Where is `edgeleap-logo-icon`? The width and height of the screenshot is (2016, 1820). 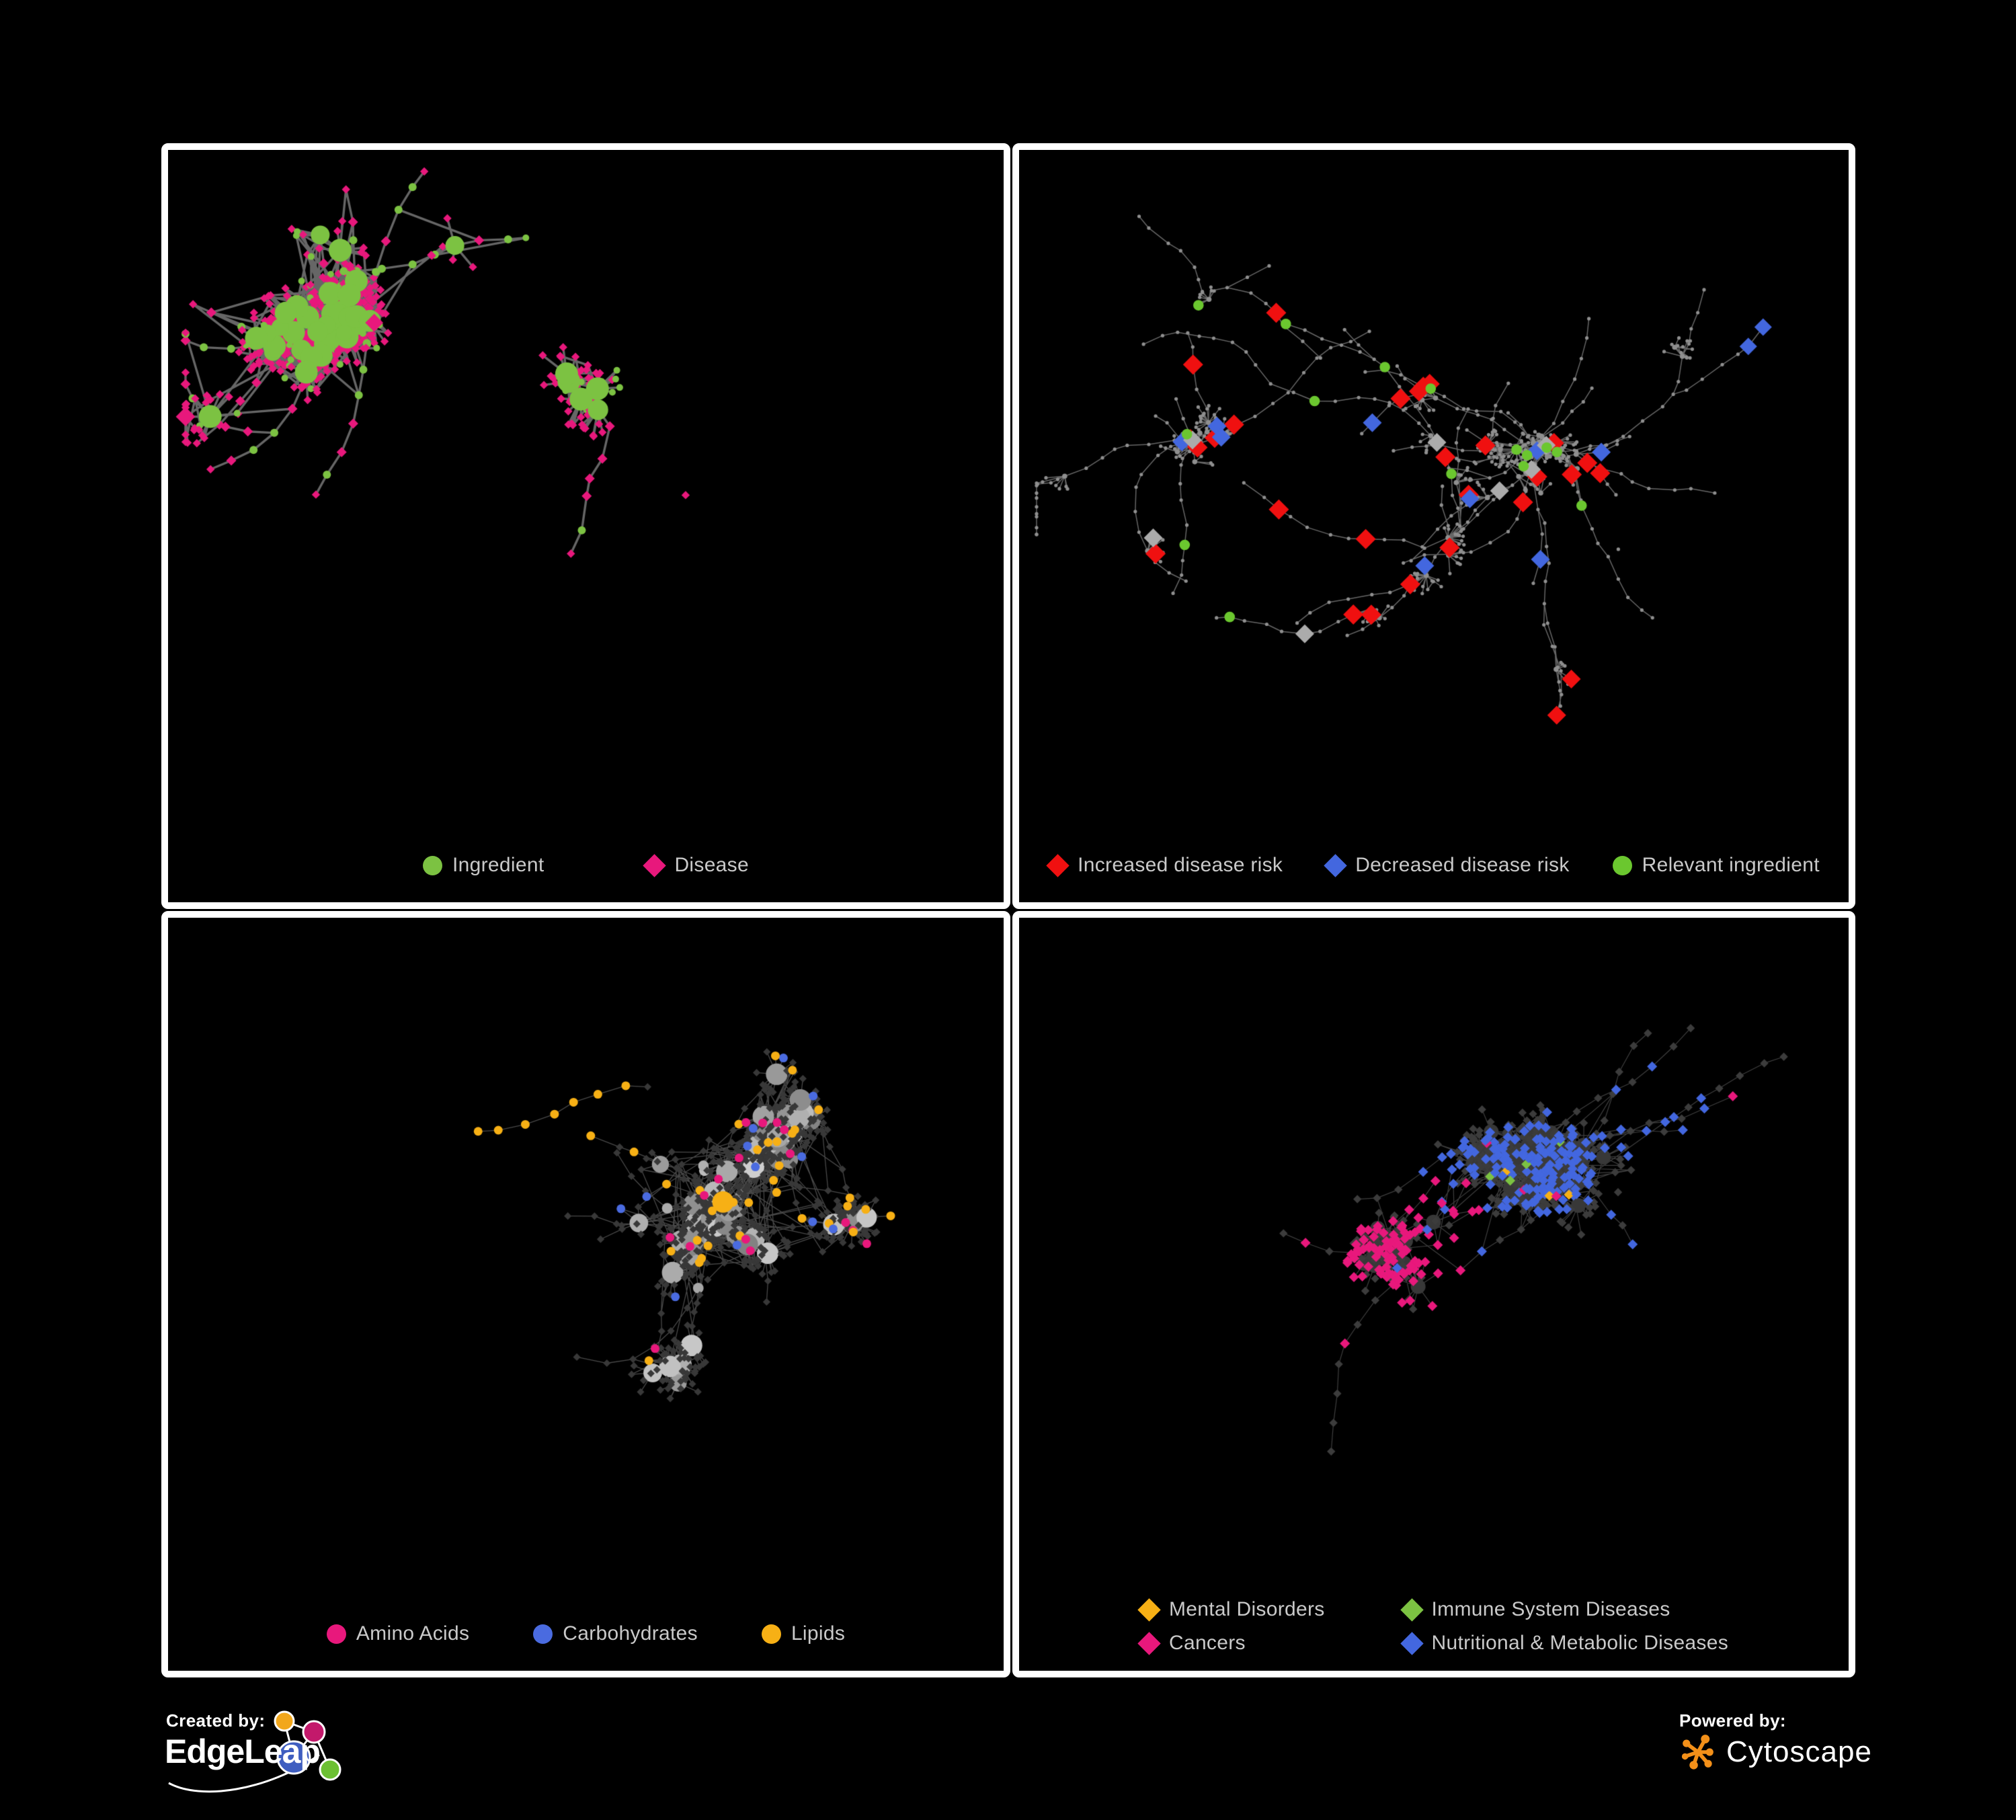
edgeleap-logo-icon is located at coordinates (254, 1751).